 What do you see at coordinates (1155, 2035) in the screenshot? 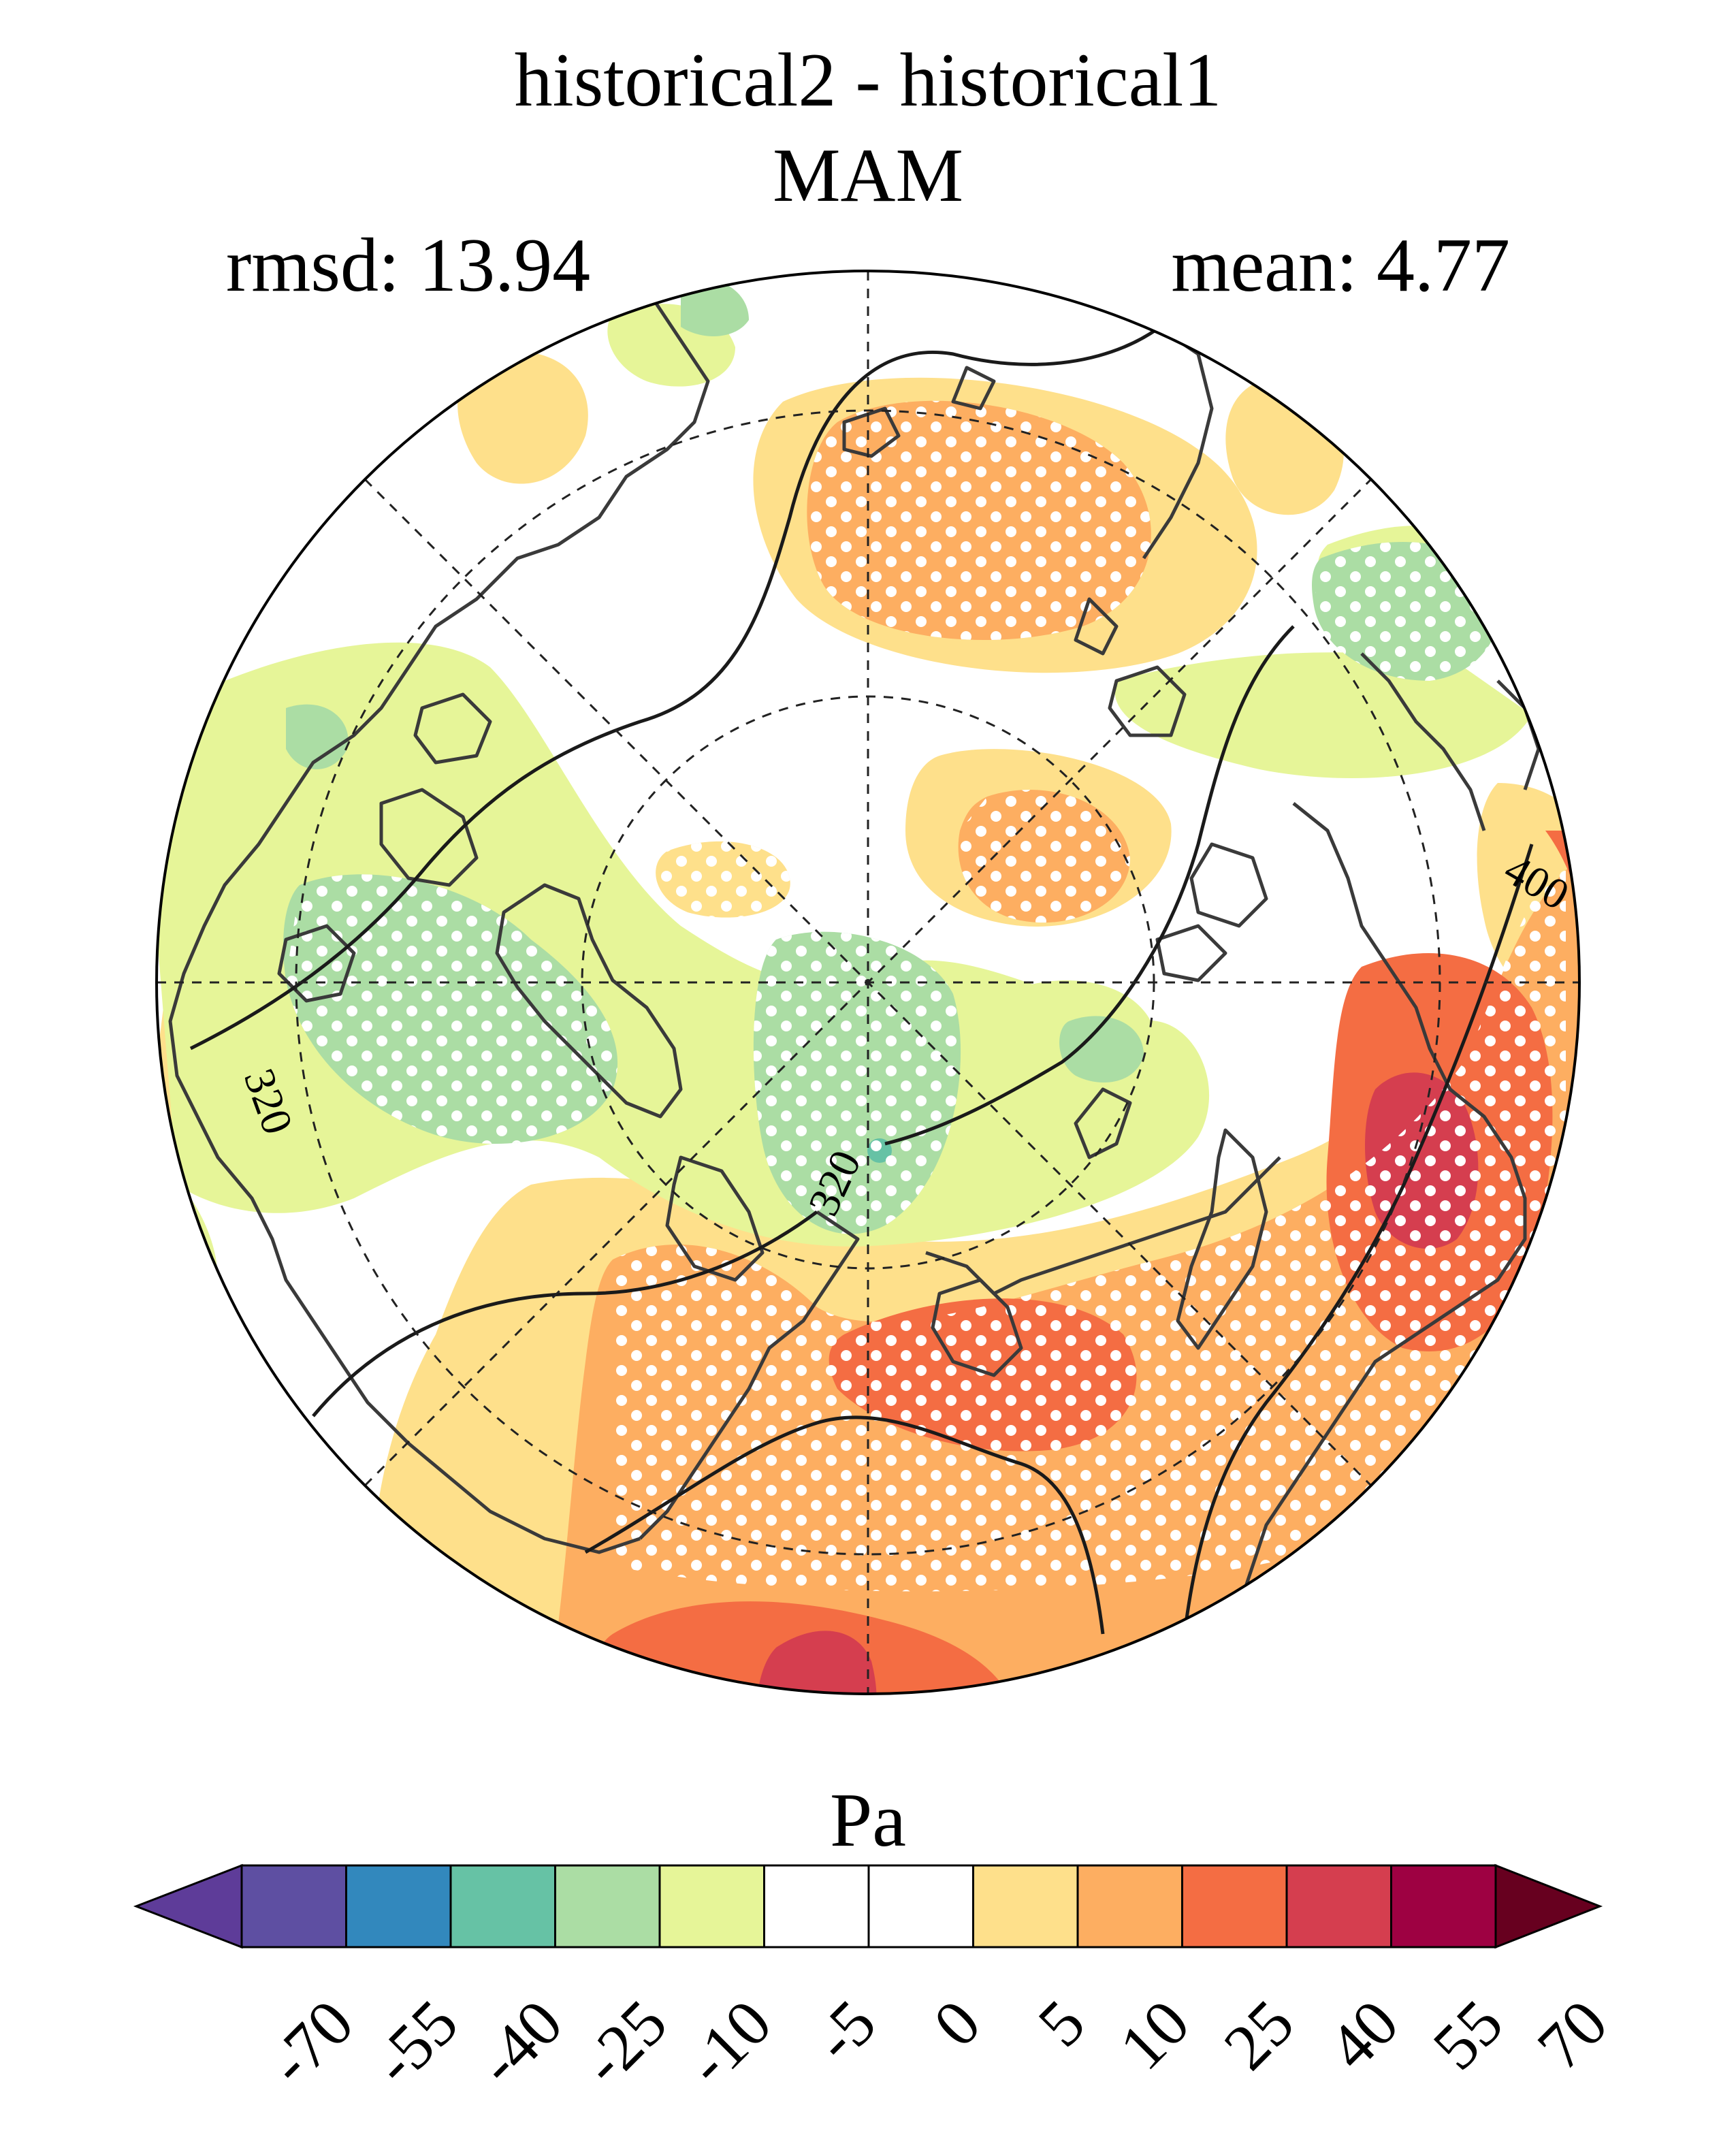
I see `colorbar-tick-label: 10` at bounding box center [1155, 2035].